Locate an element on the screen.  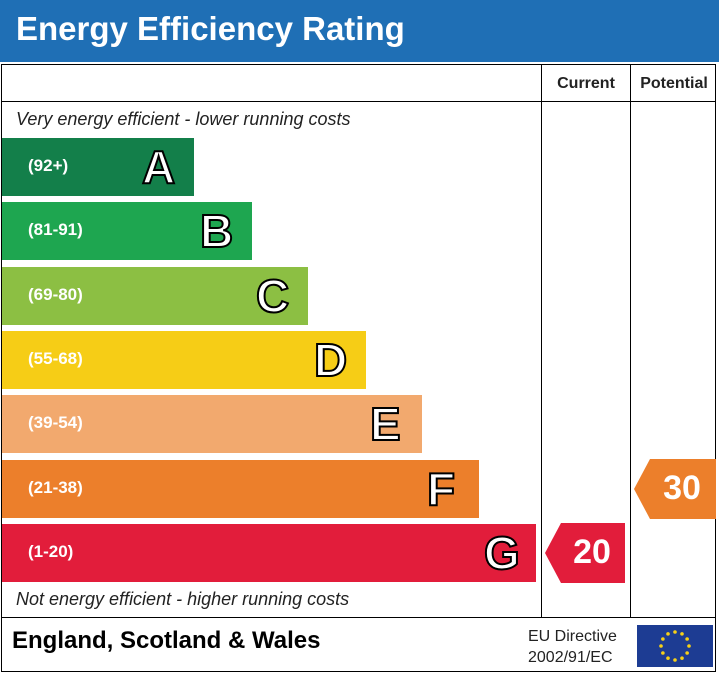
band-range-label: (55-68) is located at coordinates (55, 358).